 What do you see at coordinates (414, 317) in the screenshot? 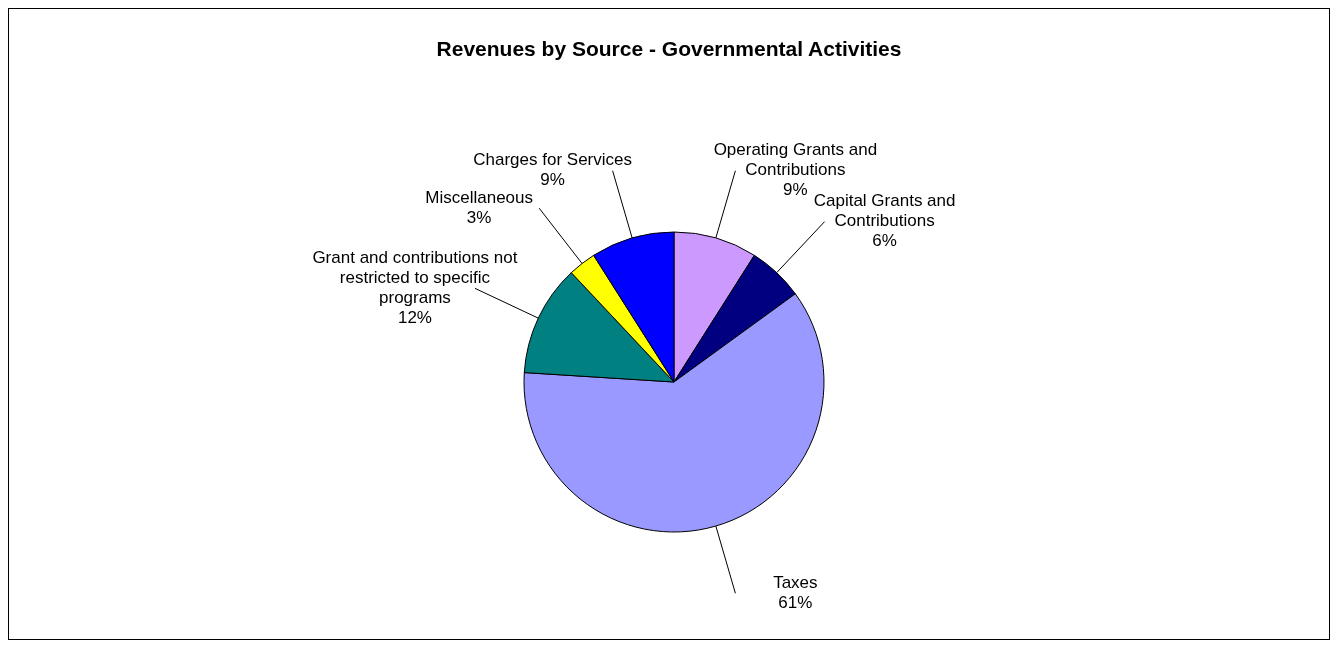
I see `data-label: 12%` at bounding box center [414, 317].